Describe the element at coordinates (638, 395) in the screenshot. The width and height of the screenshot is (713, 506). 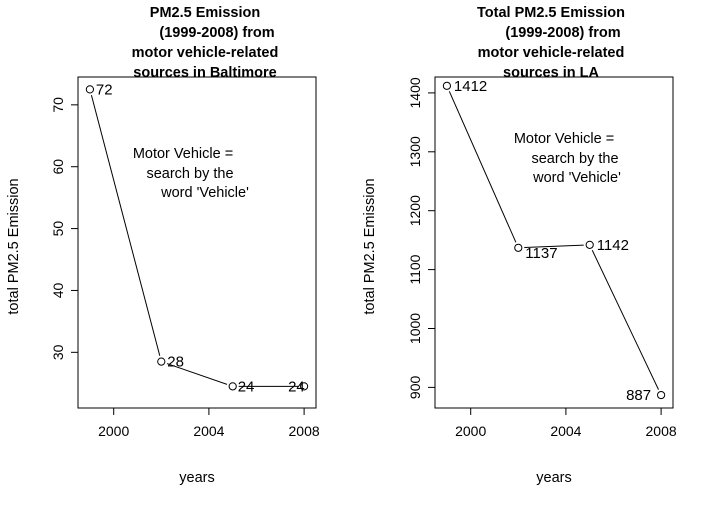
I see `data-label: 887` at that location.